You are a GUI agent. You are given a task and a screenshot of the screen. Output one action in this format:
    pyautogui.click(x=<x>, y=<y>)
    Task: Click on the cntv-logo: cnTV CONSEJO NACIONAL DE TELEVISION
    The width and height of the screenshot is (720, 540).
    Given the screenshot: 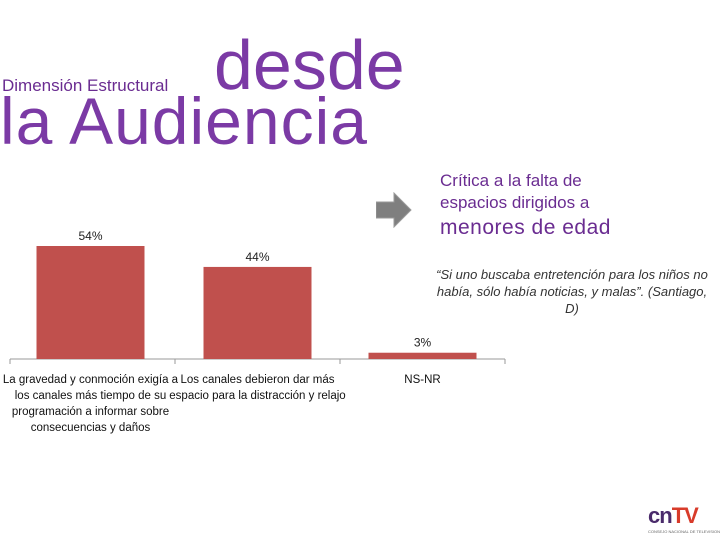 What is the action you would take?
    pyautogui.click(x=684, y=522)
    